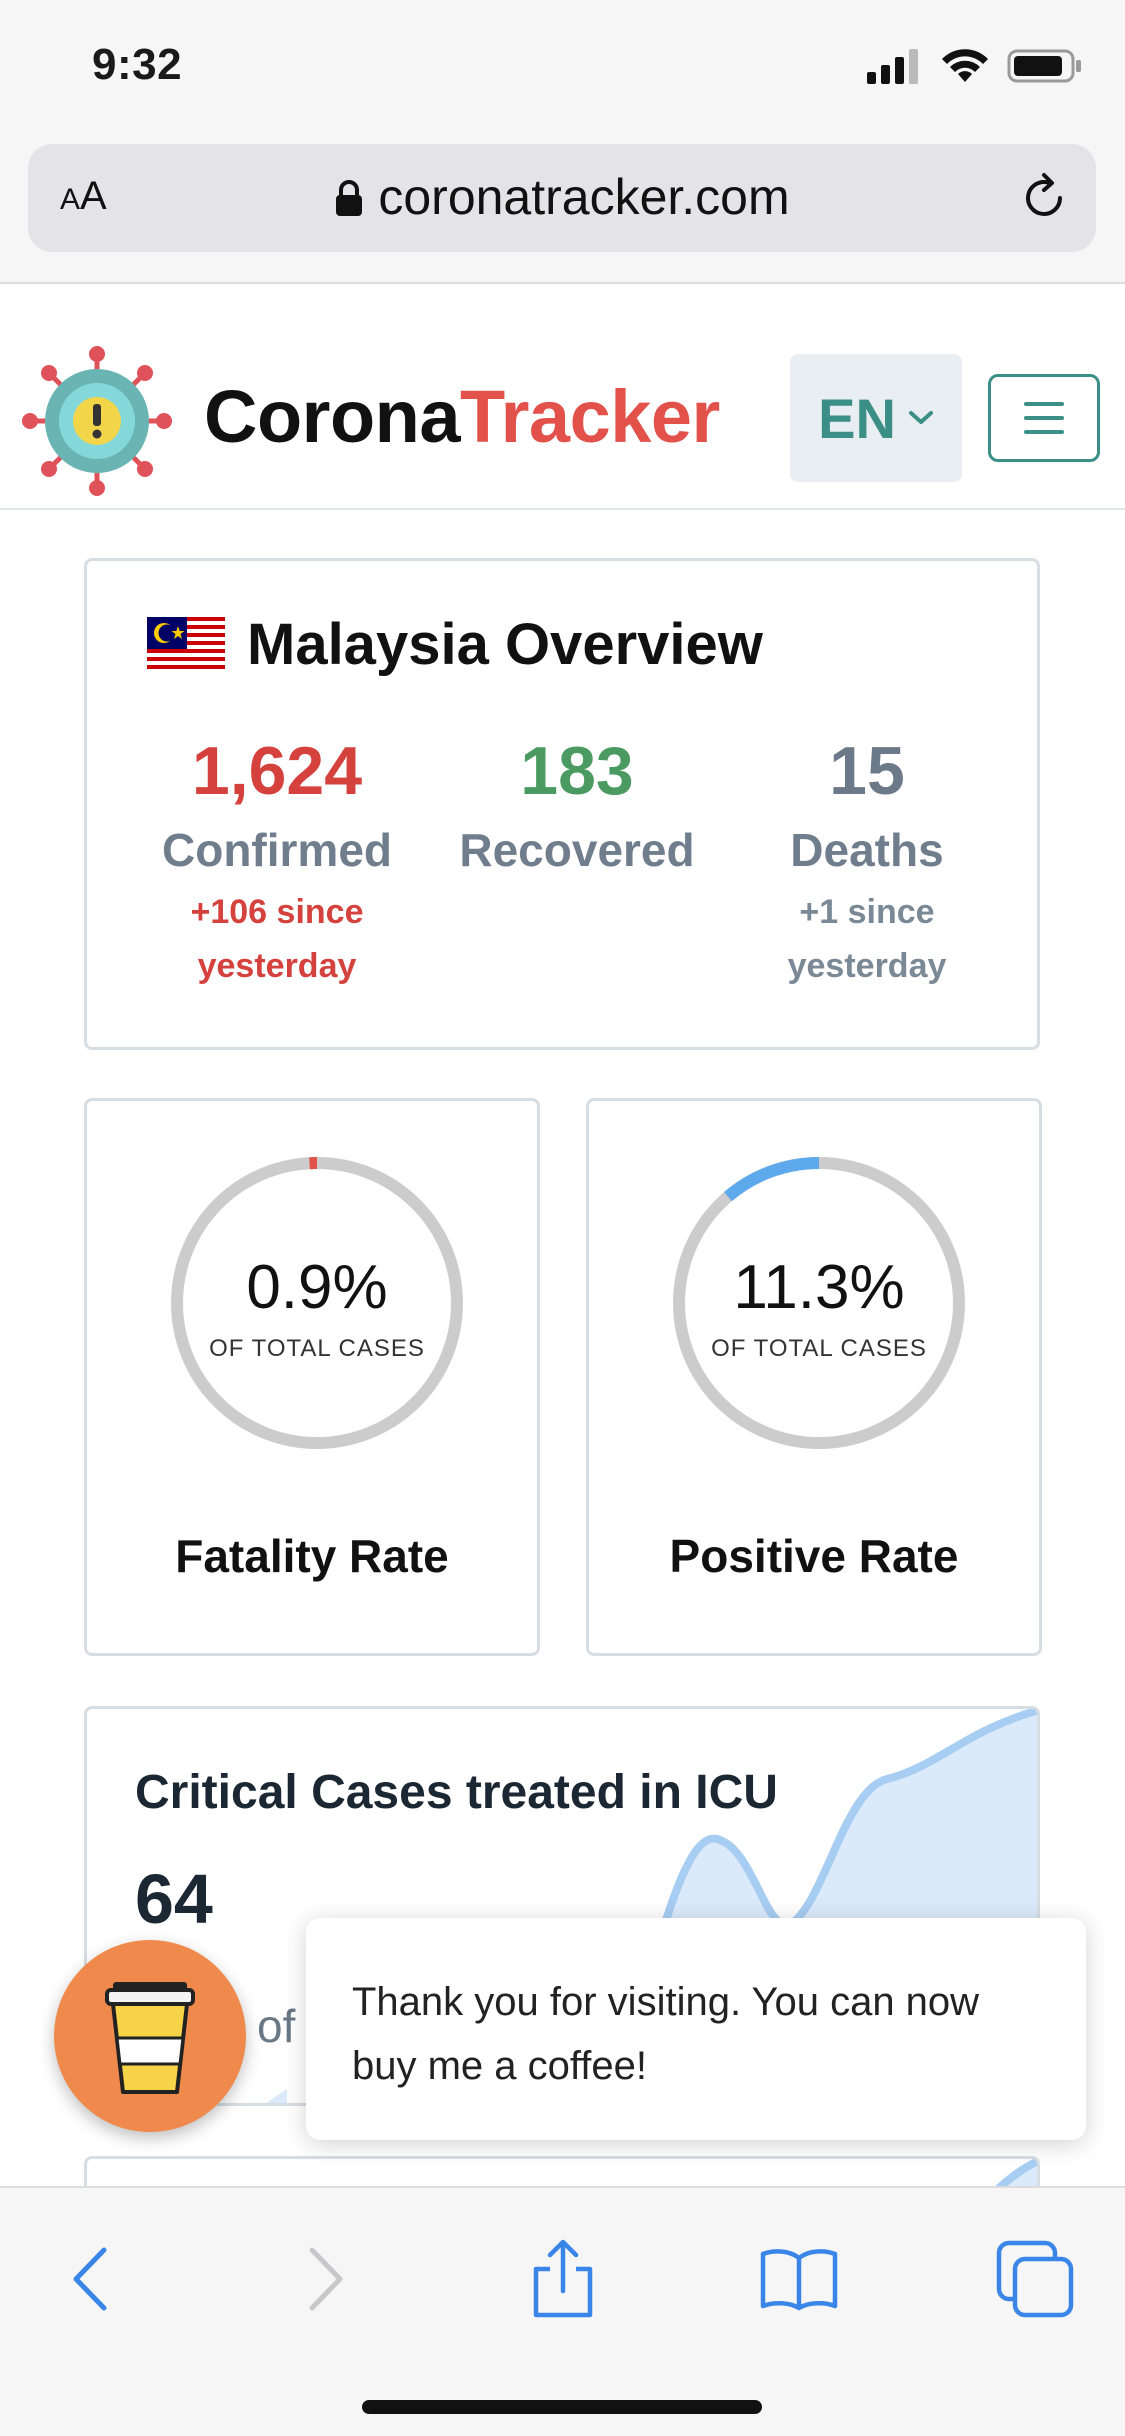  What do you see at coordinates (317, 1287) in the screenshot?
I see `fatality-rate-value: 0.9%` at bounding box center [317, 1287].